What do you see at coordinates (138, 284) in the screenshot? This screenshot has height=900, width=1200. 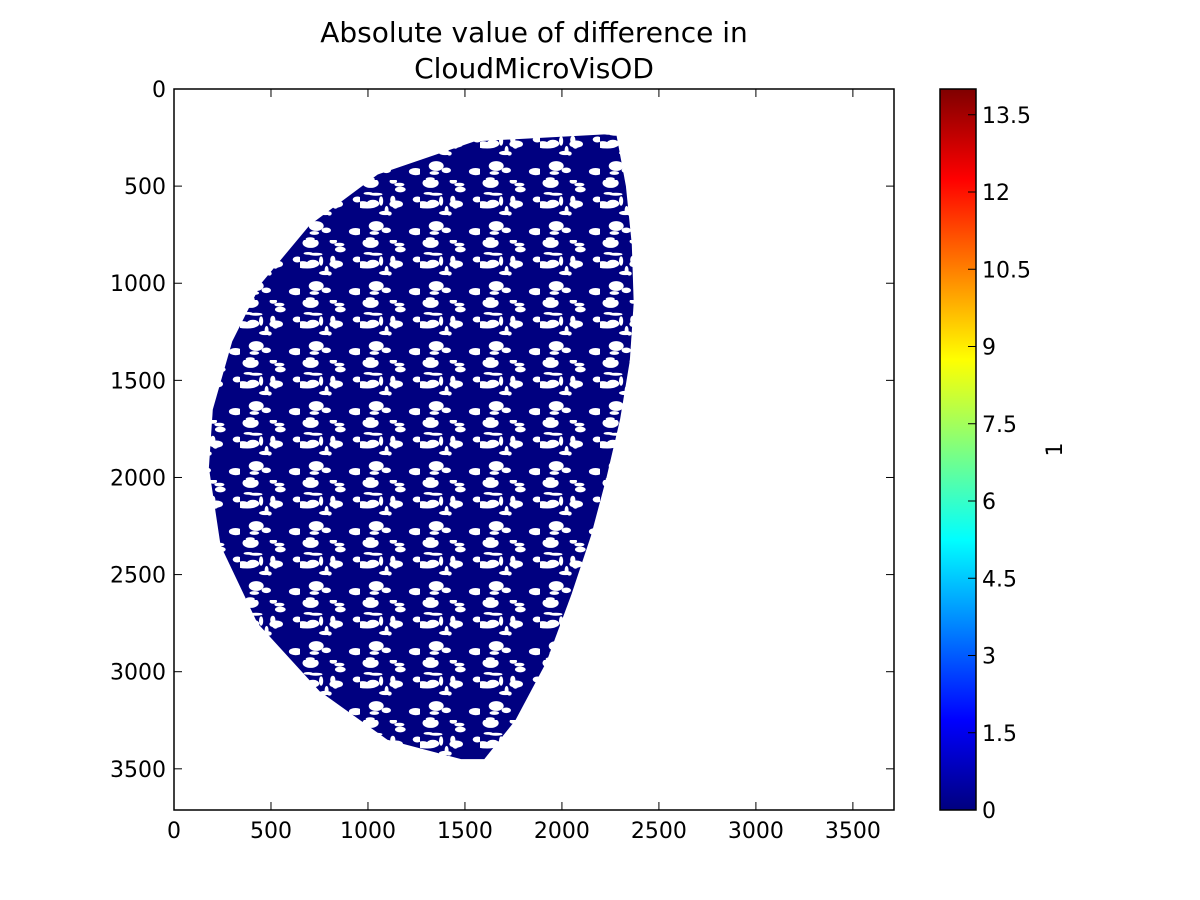 I see `y-tick-label: 1000` at bounding box center [138, 284].